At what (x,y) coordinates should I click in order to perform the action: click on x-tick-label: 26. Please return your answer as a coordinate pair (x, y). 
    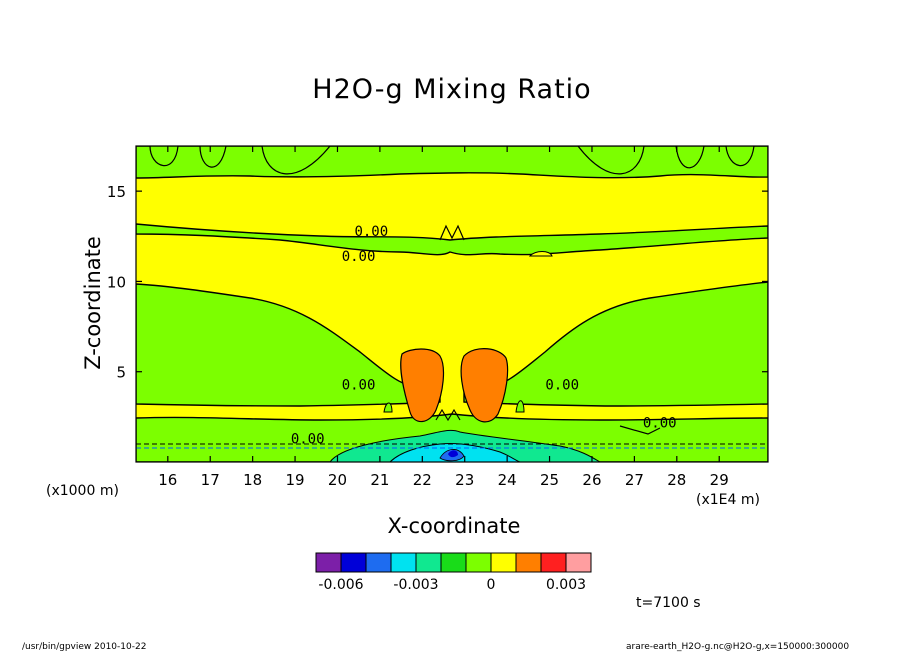
    Looking at the image, I should click on (591, 480).